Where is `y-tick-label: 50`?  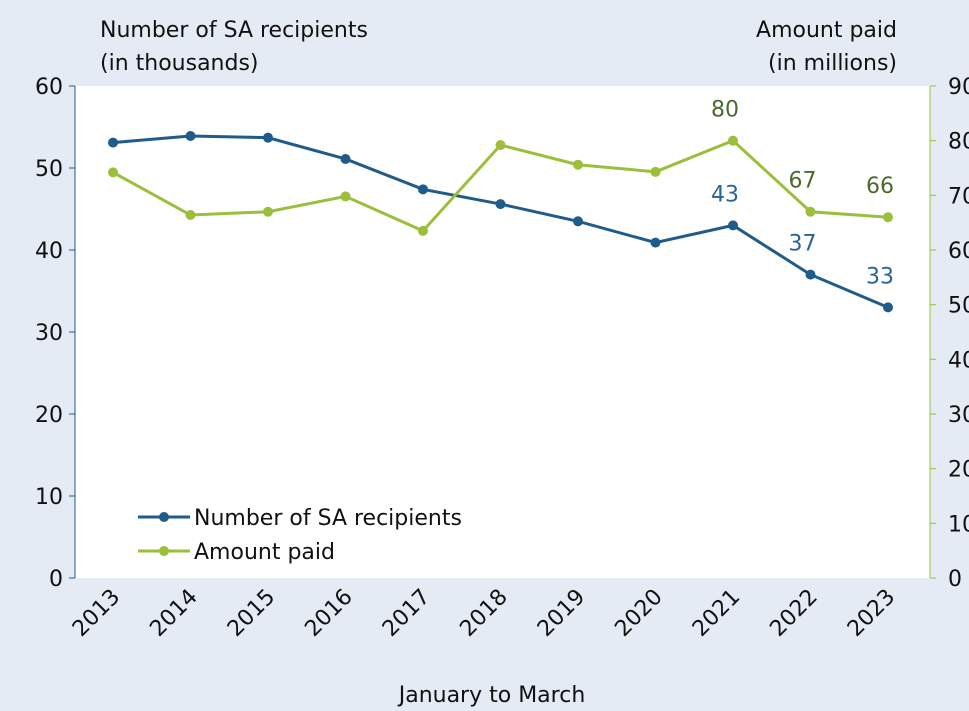 y-tick-label: 50 is located at coordinates (49, 169).